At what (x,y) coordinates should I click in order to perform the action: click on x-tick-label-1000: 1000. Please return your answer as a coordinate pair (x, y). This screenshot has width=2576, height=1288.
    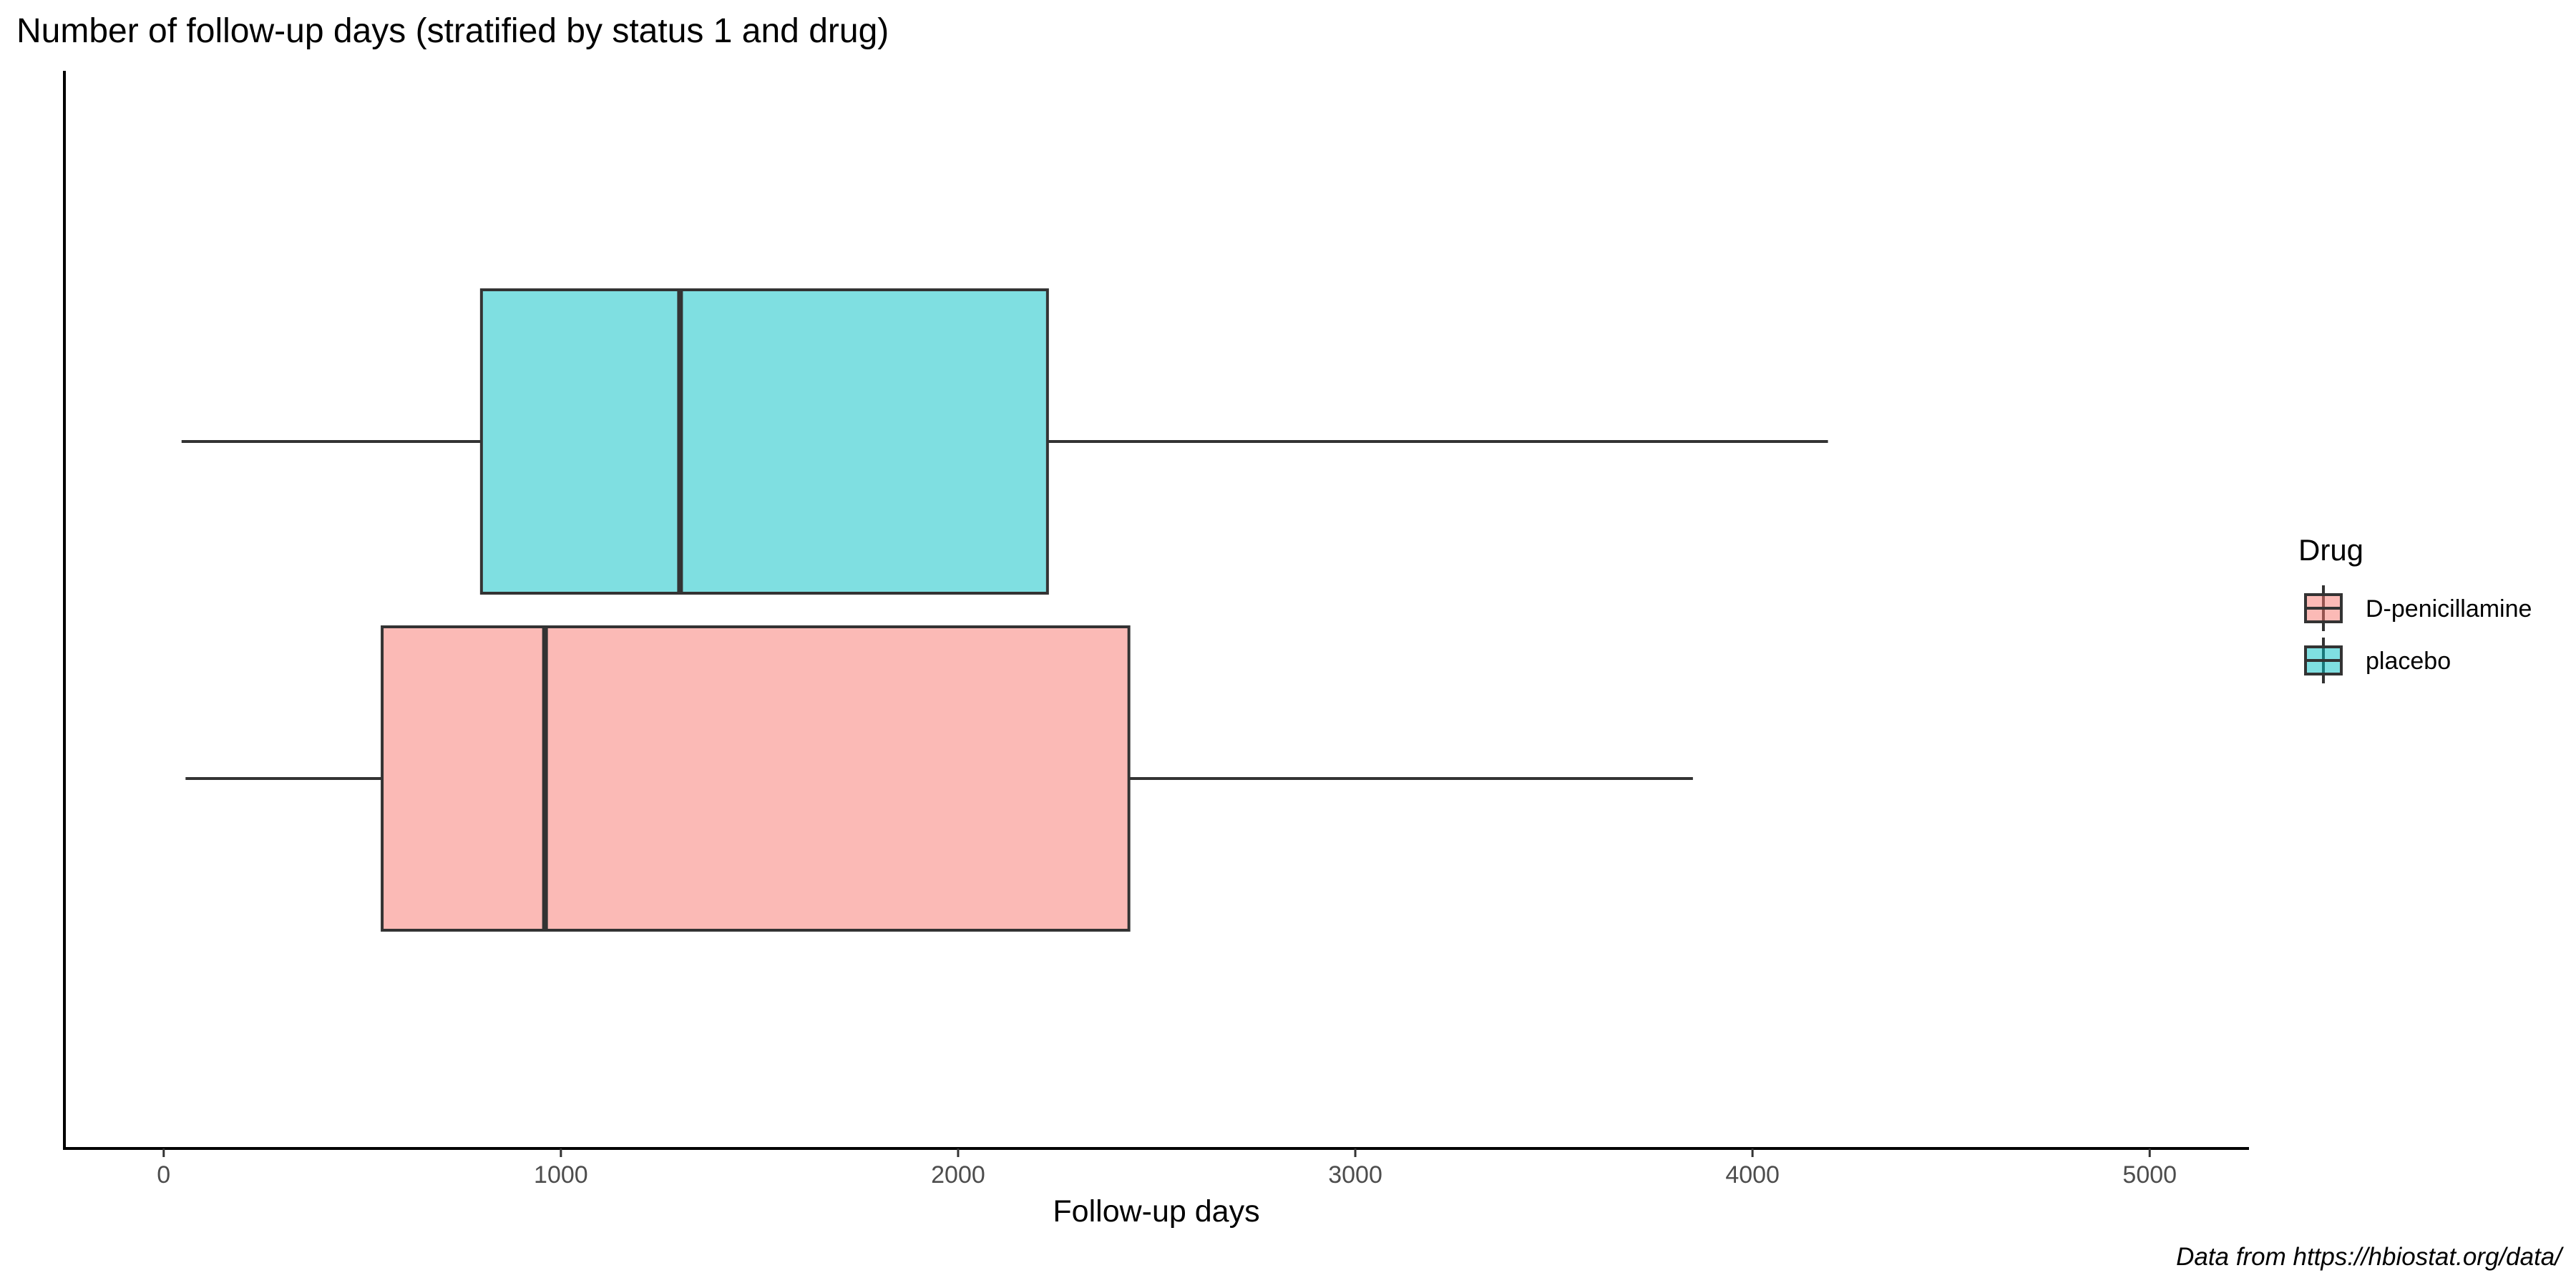
    Looking at the image, I should click on (561, 1175).